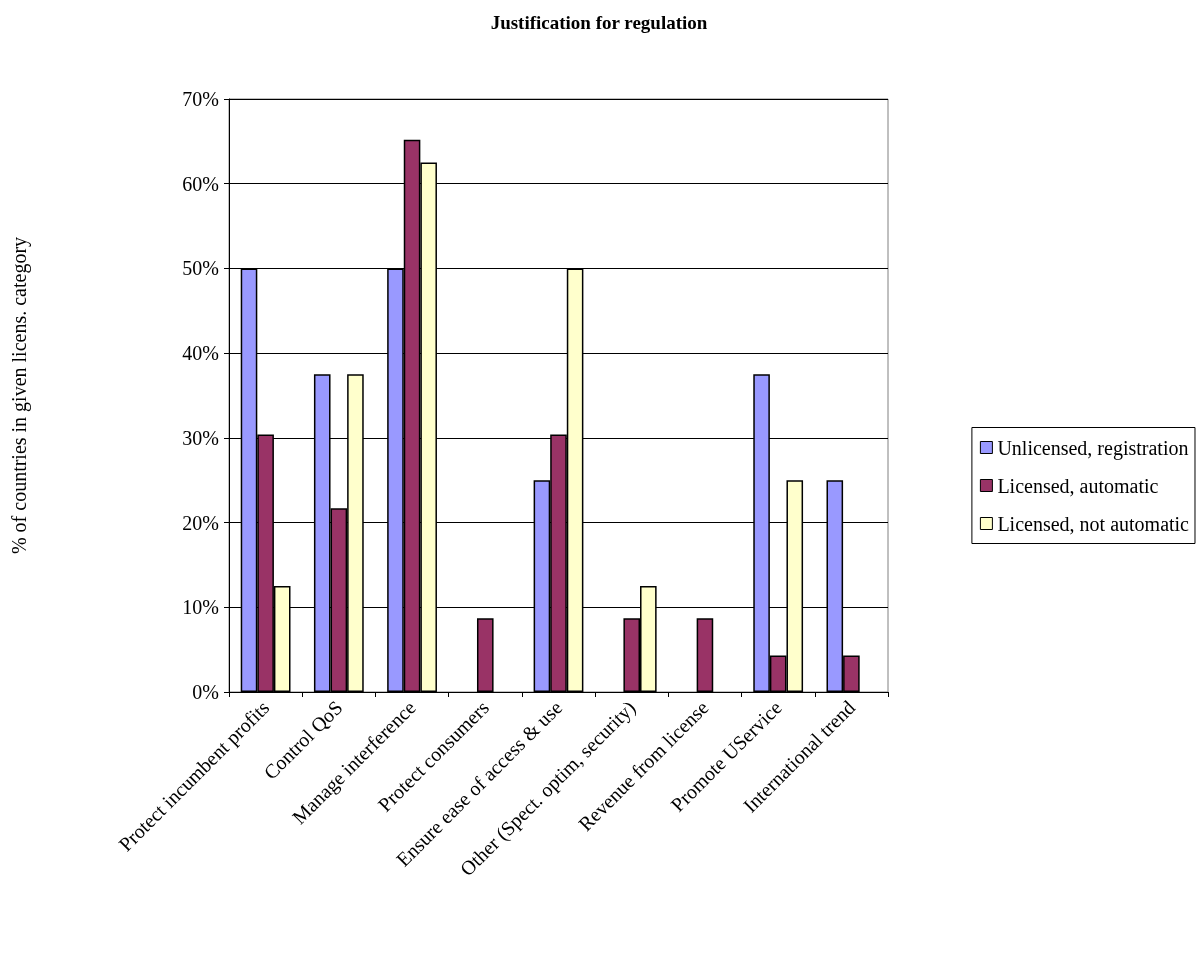 Image resolution: width=1198 pixels, height=971 pixels. What do you see at coordinates (200, 353) in the screenshot?
I see `y-tick-label: 40%` at bounding box center [200, 353].